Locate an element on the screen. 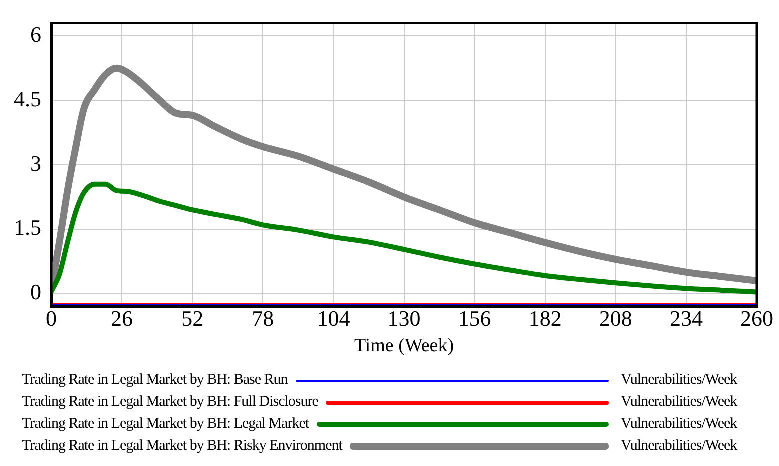 The image size is (779, 466). x-tick-label: 260 is located at coordinates (757, 318).